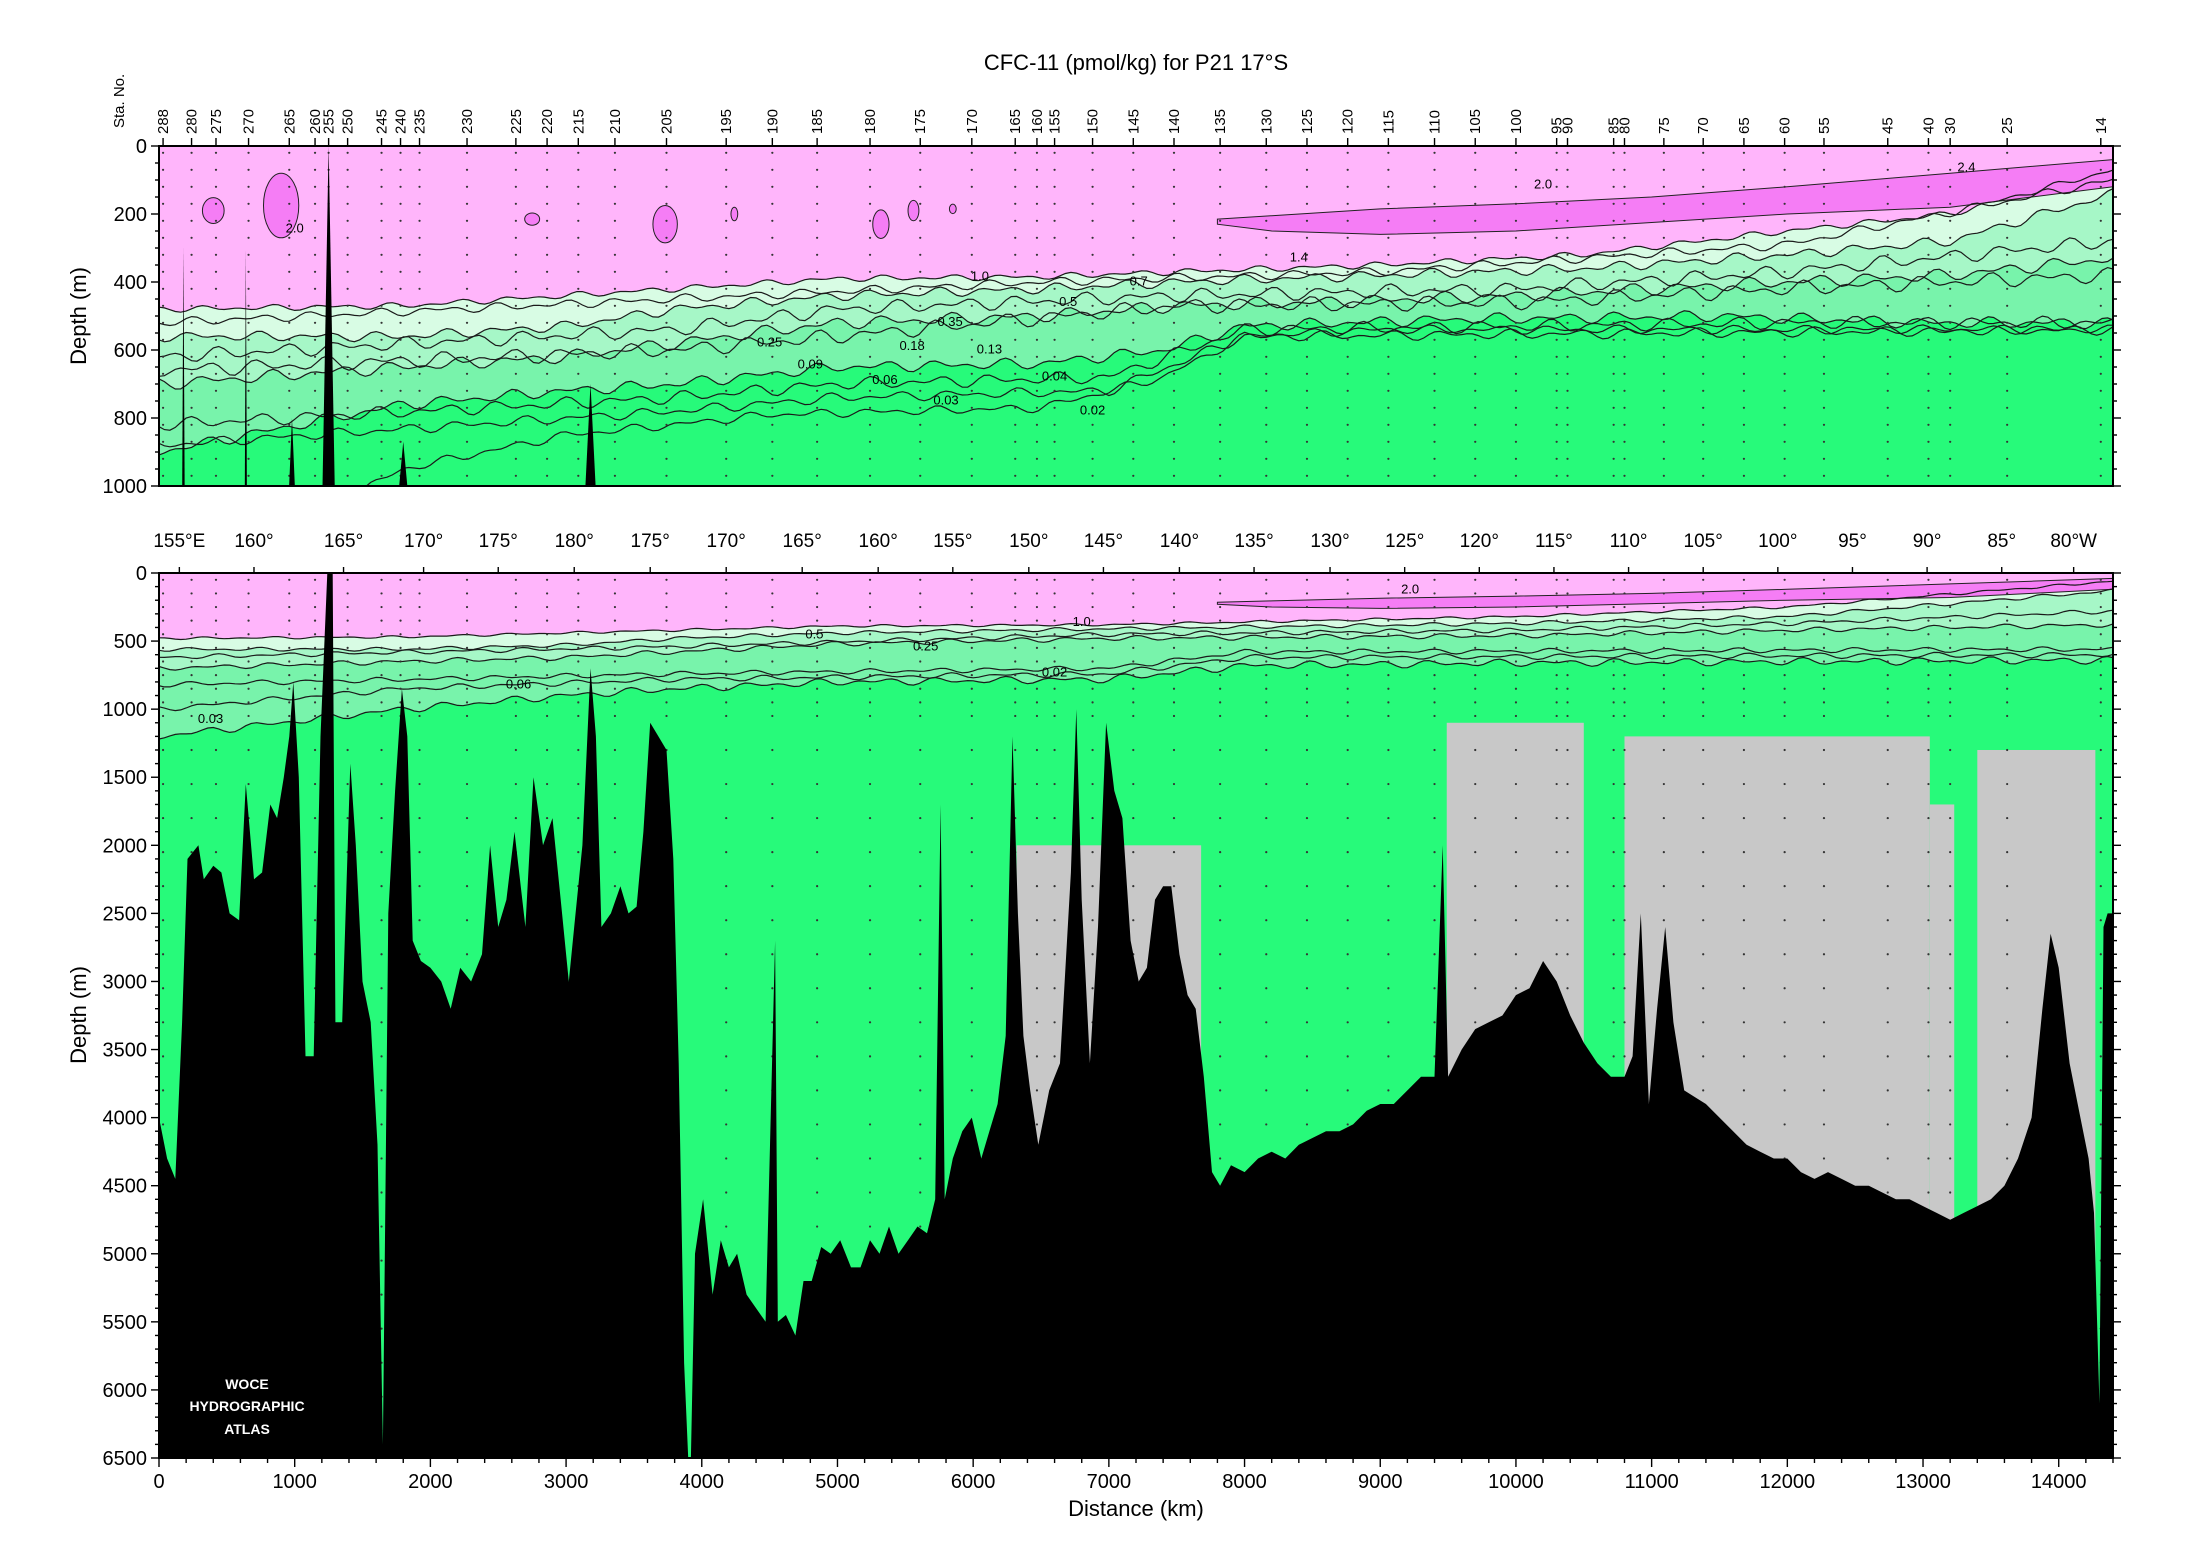 The width and height of the screenshot is (2194, 1556). Describe the element at coordinates (1136, 697) in the screenshot. I see `contour-line` at that location.